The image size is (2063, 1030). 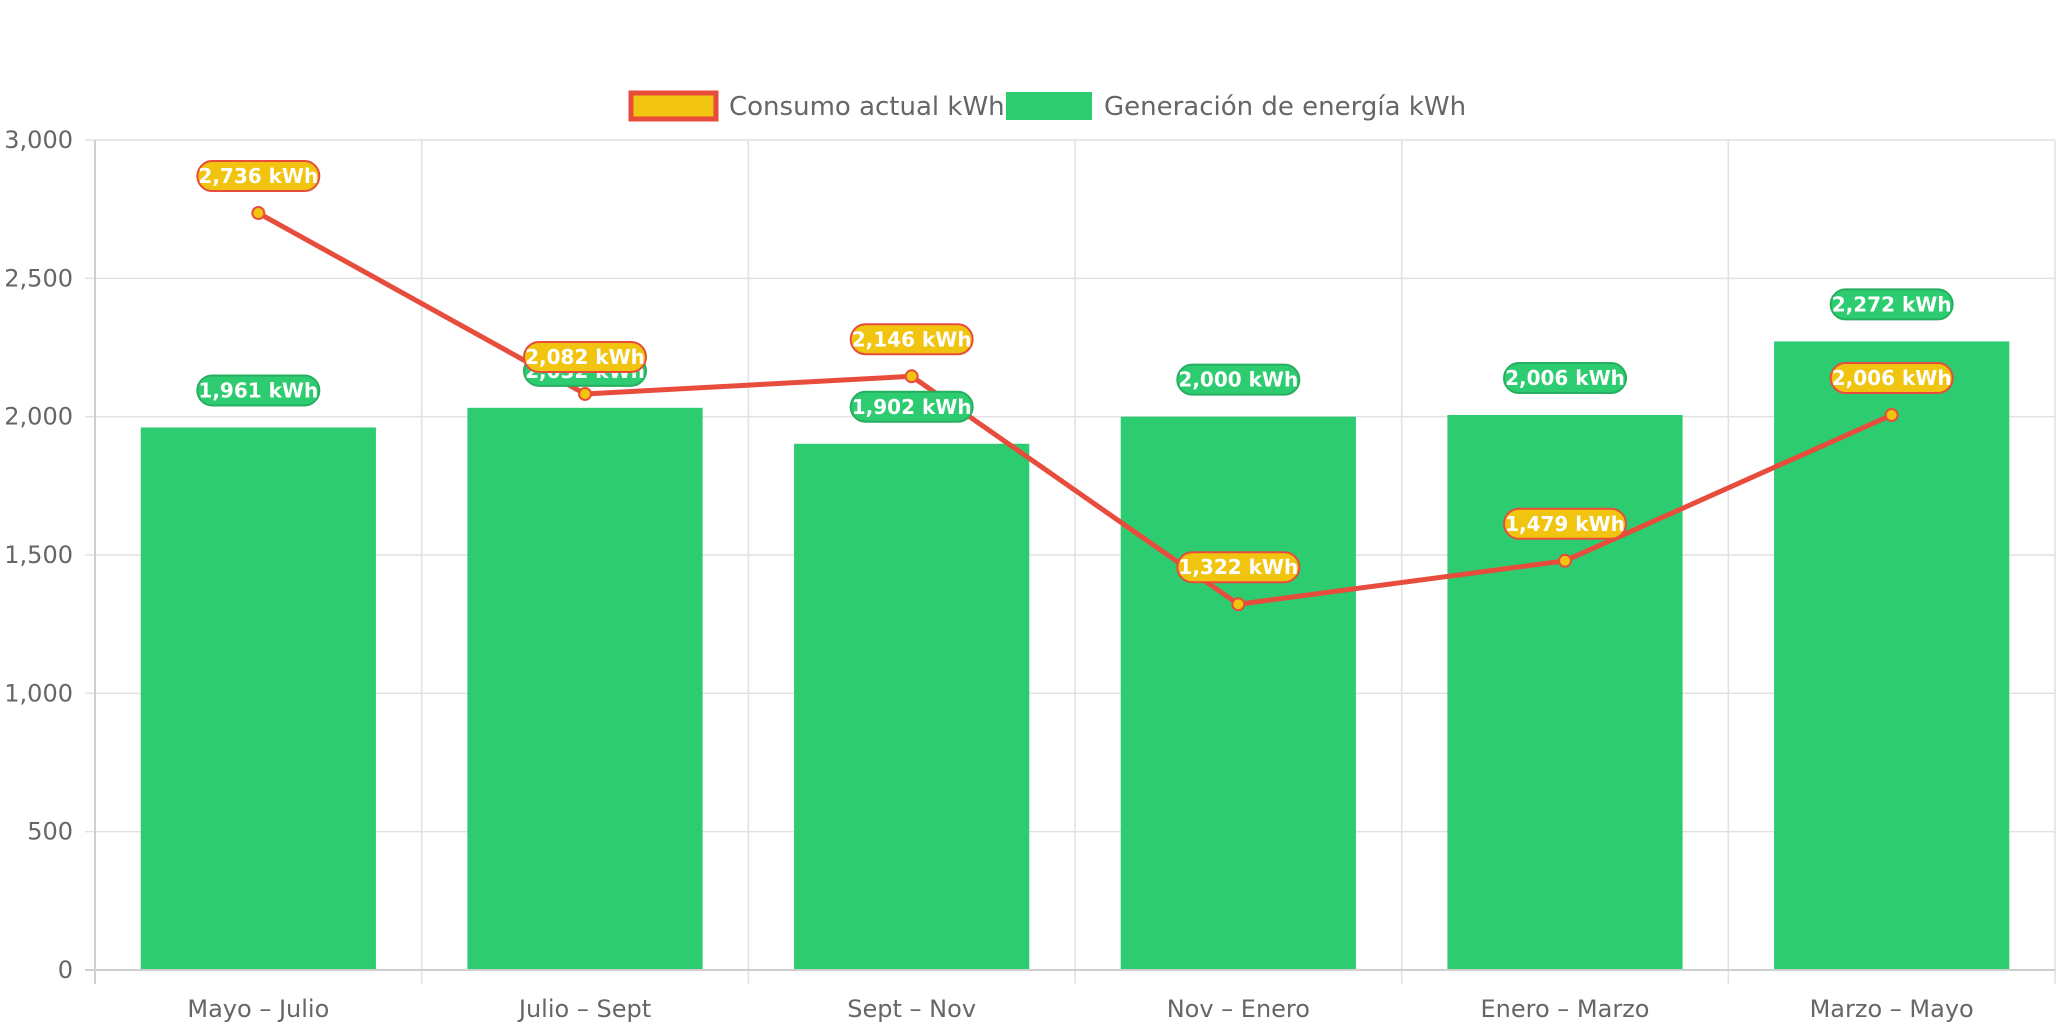 What do you see at coordinates (38, 693) in the screenshot?
I see `y-tick-label: 1,000` at bounding box center [38, 693].